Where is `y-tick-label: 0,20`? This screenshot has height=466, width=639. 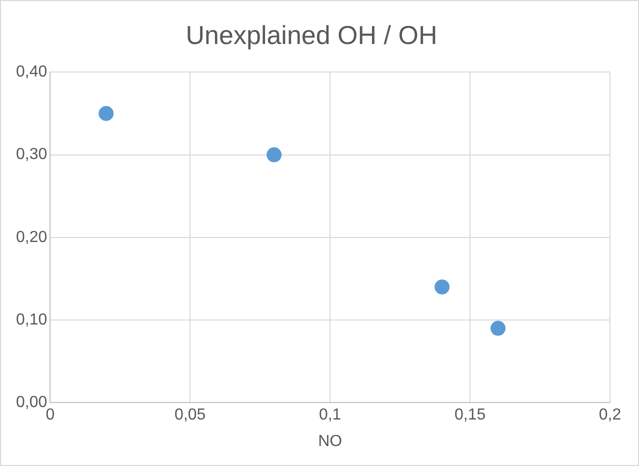 y-tick-label: 0,20 is located at coordinates (32, 237).